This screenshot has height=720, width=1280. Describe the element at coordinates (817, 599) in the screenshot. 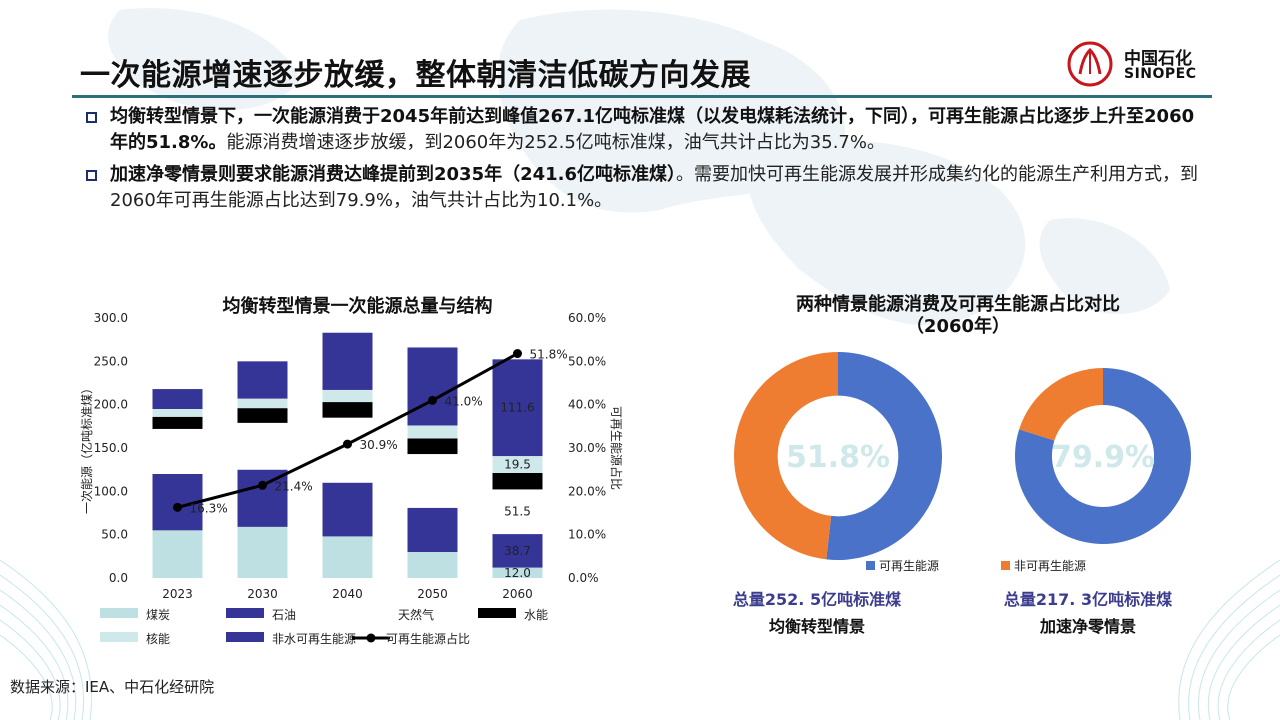

I see `donut-total-label: 总量252. 5亿吨标准煤` at that location.